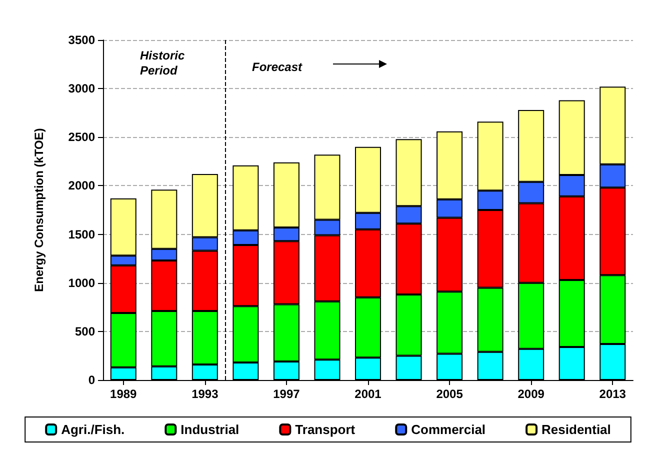  What do you see at coordinates (82, 185) in the screenshot?
I see `y-tick-label: 2000` at bounding box center [82, 185].